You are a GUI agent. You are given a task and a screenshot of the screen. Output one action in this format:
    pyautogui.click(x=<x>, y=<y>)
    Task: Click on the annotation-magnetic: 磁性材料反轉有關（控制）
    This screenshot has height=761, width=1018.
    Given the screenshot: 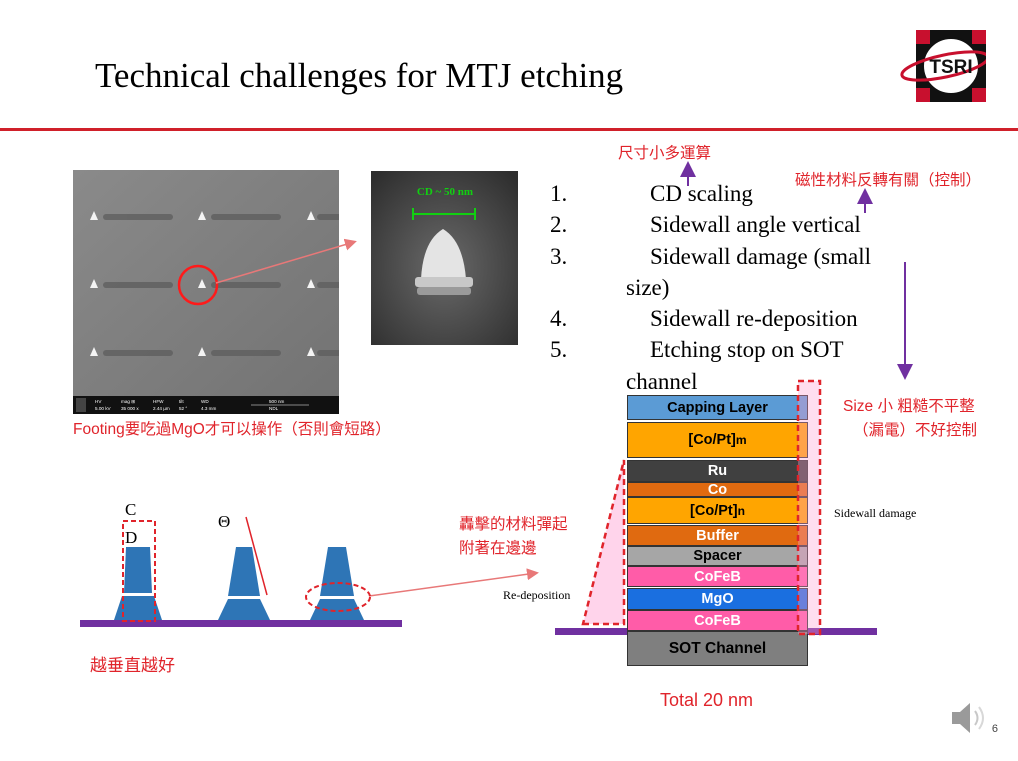 What is the action you would take?
    pyautogui.click(x=888, y=180)
    